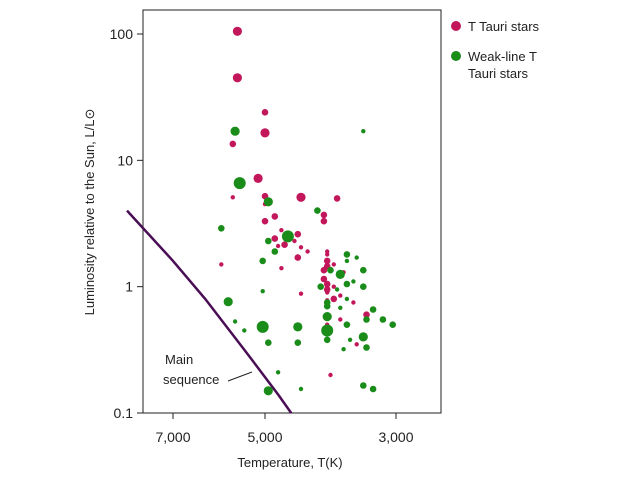  What do you see at coordinates (191, 379) in the screenshot?
I see `main-sequence-label-line2: sequence` at bounding box center [191, 379].